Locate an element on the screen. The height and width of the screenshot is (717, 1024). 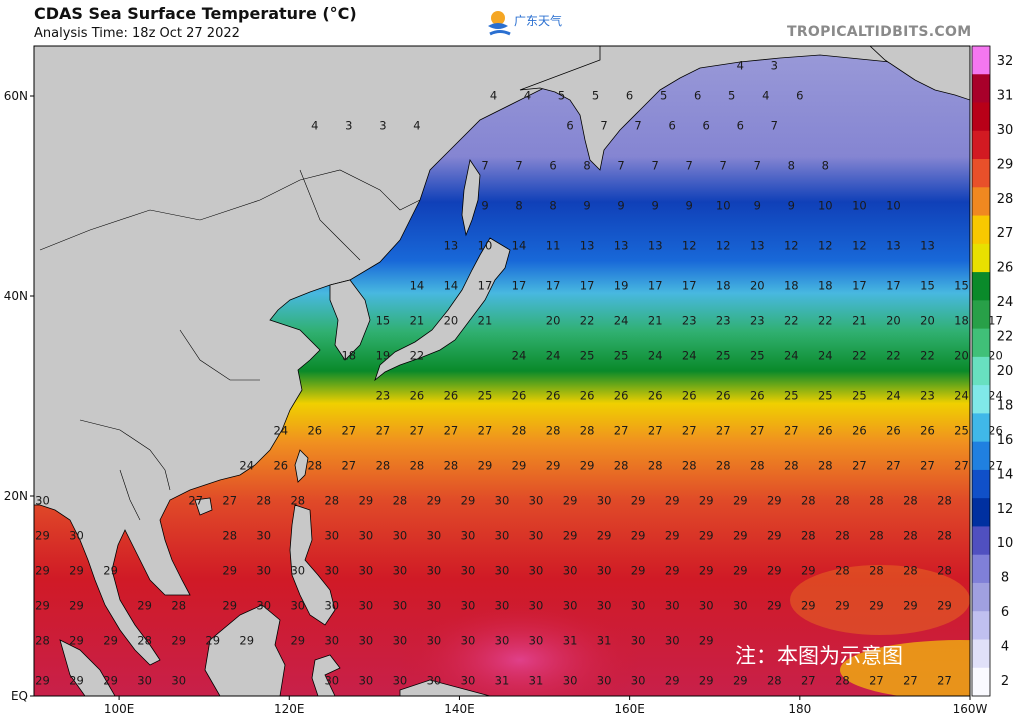
sst-value-label: 3 is located at coordinates (348, 126).